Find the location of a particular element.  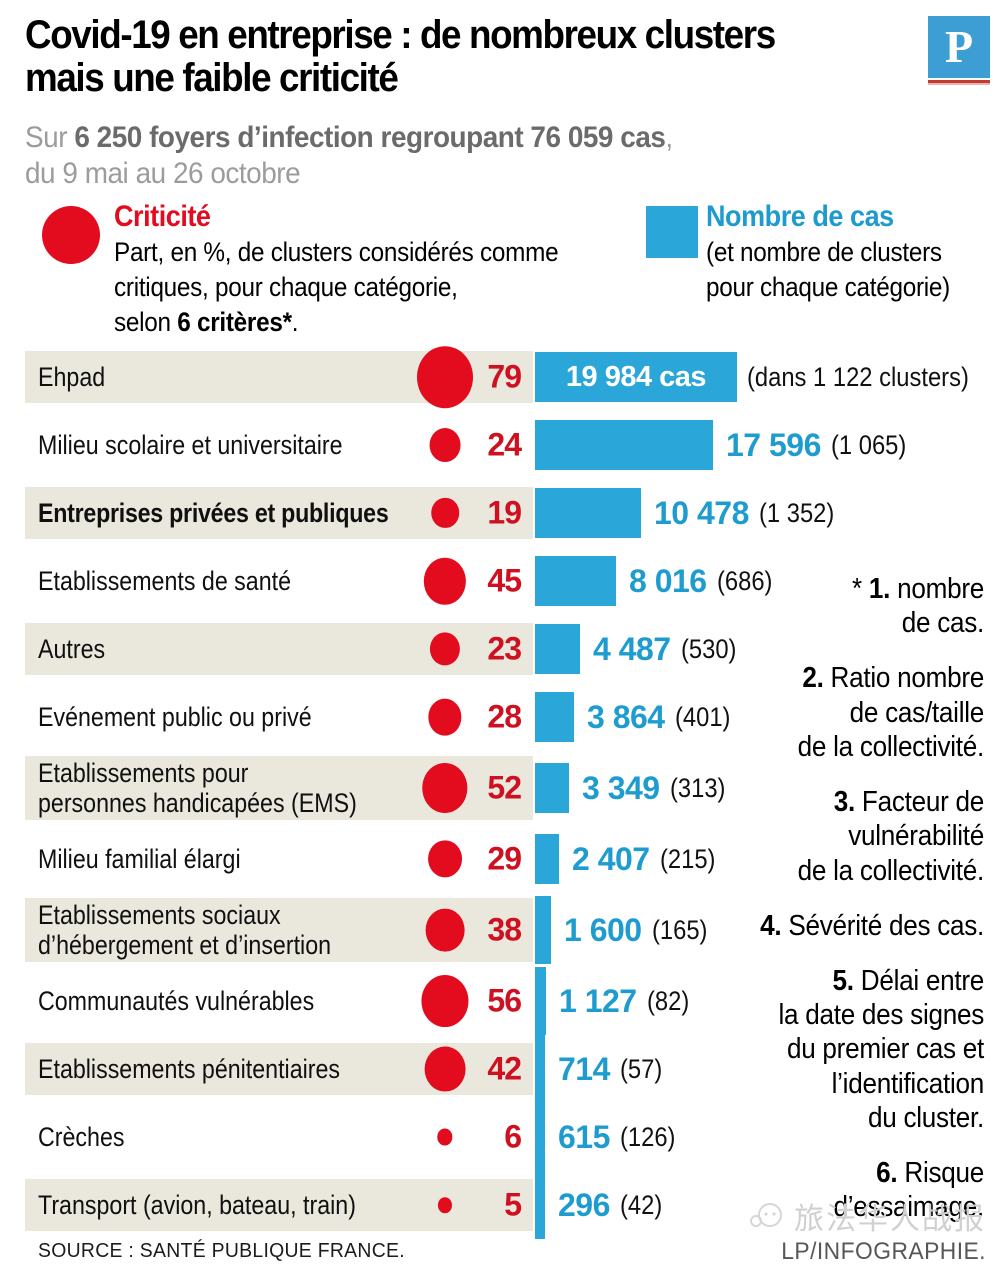

chart-row: Evénement public ou privé 28 3 864 (401) is located at coordinates (506, 717).